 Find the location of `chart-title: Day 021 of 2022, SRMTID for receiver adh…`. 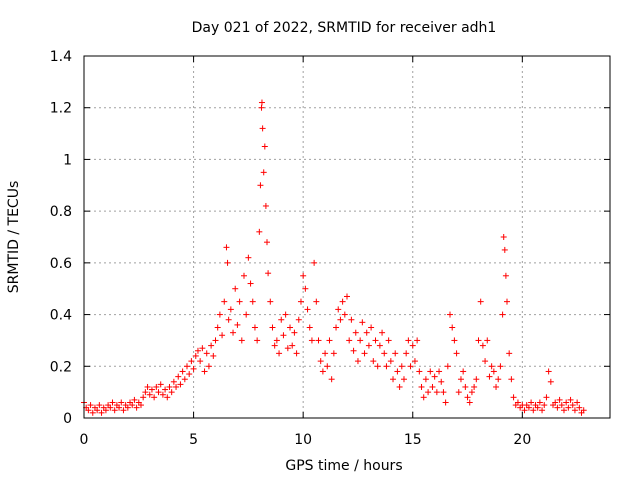

chart-title: Day 021 of 2022, SRMTID for receiver adh… is located at coordinates (344, 28).